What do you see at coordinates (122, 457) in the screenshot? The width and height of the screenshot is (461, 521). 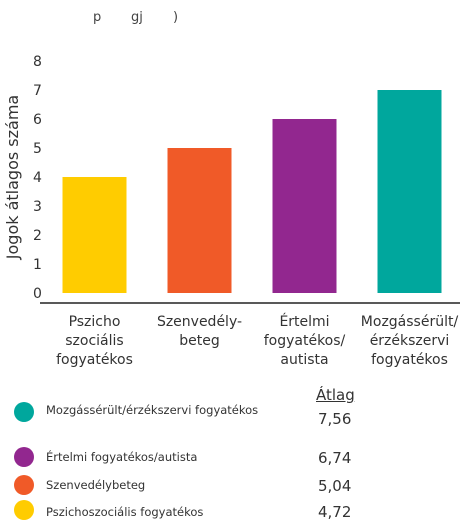 I see `legend-label: Értelmi fogyatékos/autista` at bounding box center [122, 457].